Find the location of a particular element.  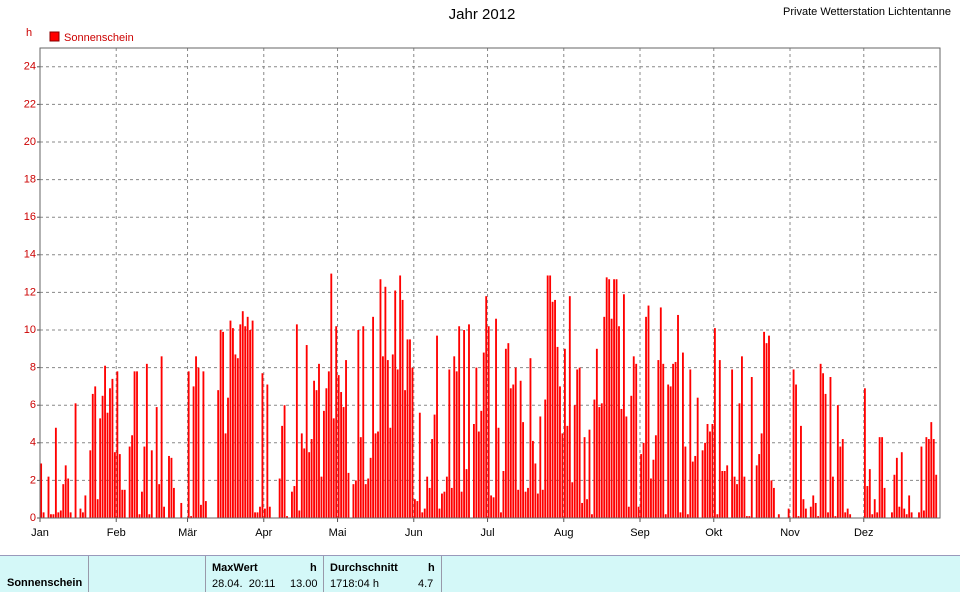

x-tick-label: Jul is located at coordinates (488, 533).